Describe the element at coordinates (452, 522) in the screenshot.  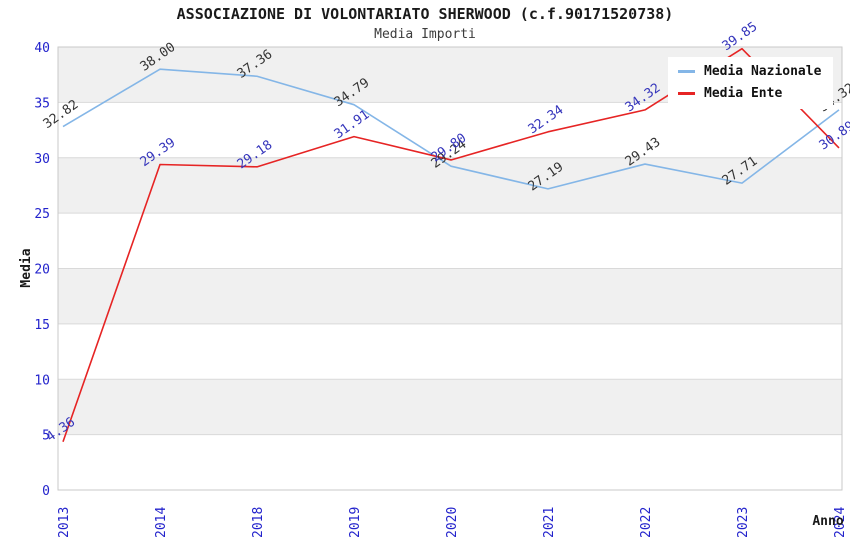
I see `x-tick-label: 2020` at that location.